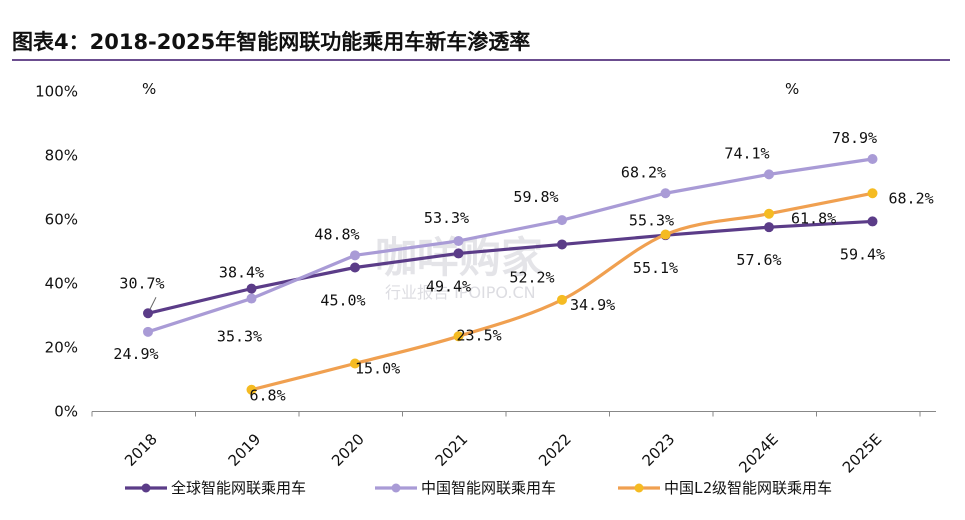 The height and width of the screenshot is (520, 965). I want to click on x-axis-ticks: 2018 2019 2020 2021 2022 2023 2024E 2025E, so click(506, 444).